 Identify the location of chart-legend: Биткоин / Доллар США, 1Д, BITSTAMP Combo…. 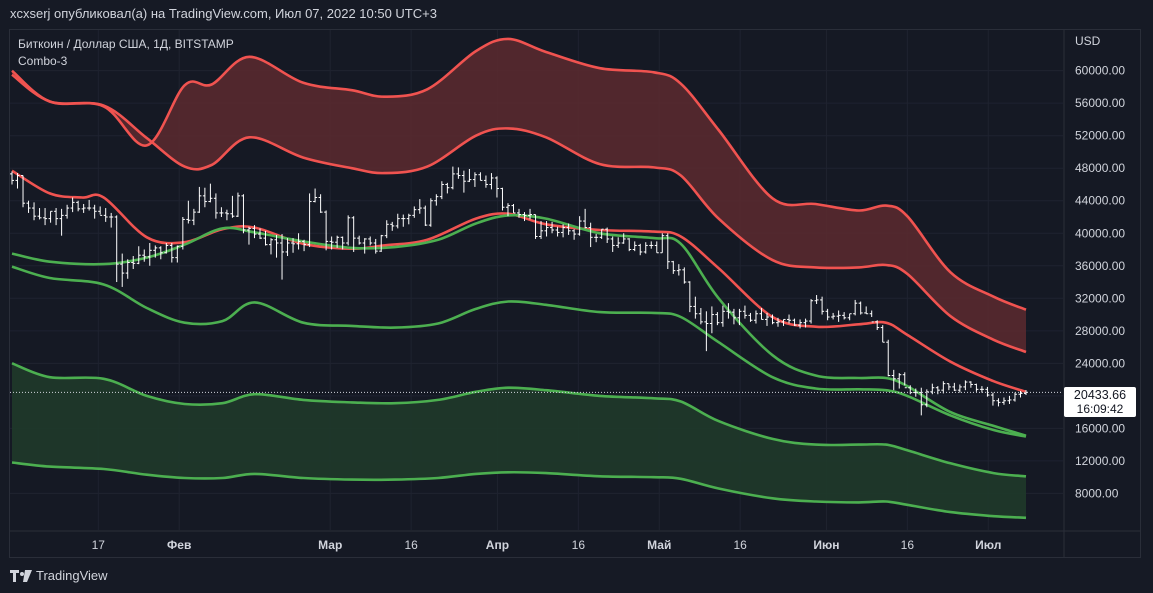
(126, 53).